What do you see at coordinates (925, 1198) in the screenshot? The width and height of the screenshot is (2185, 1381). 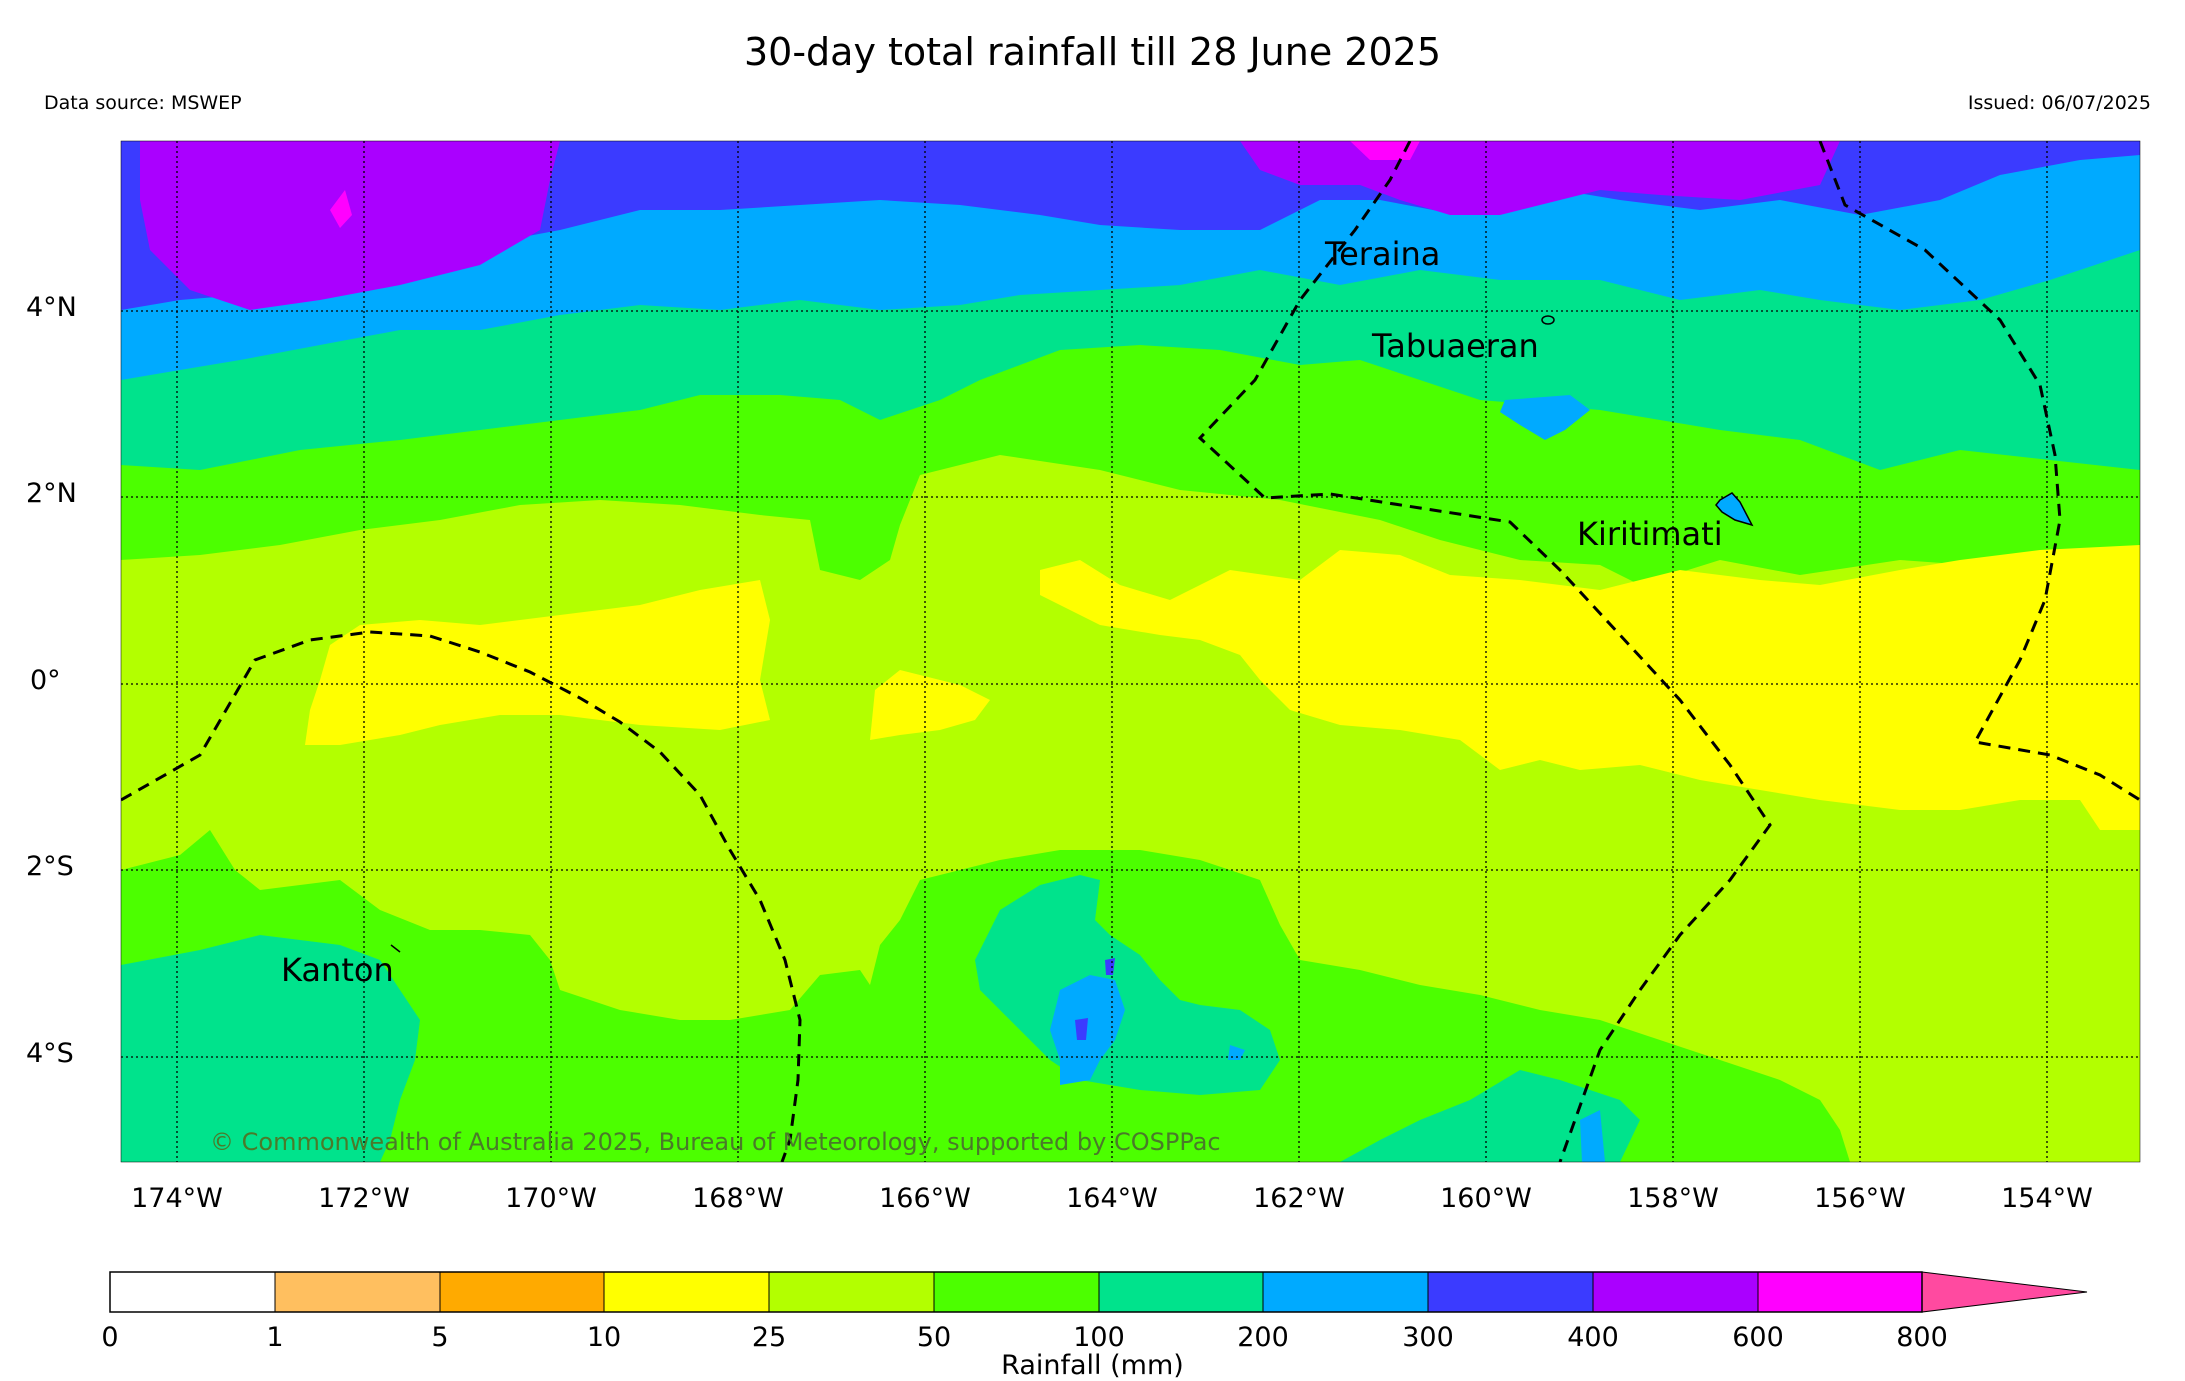 I see `lon-label-166w: 166°W` at bounding box center [925, 1198].